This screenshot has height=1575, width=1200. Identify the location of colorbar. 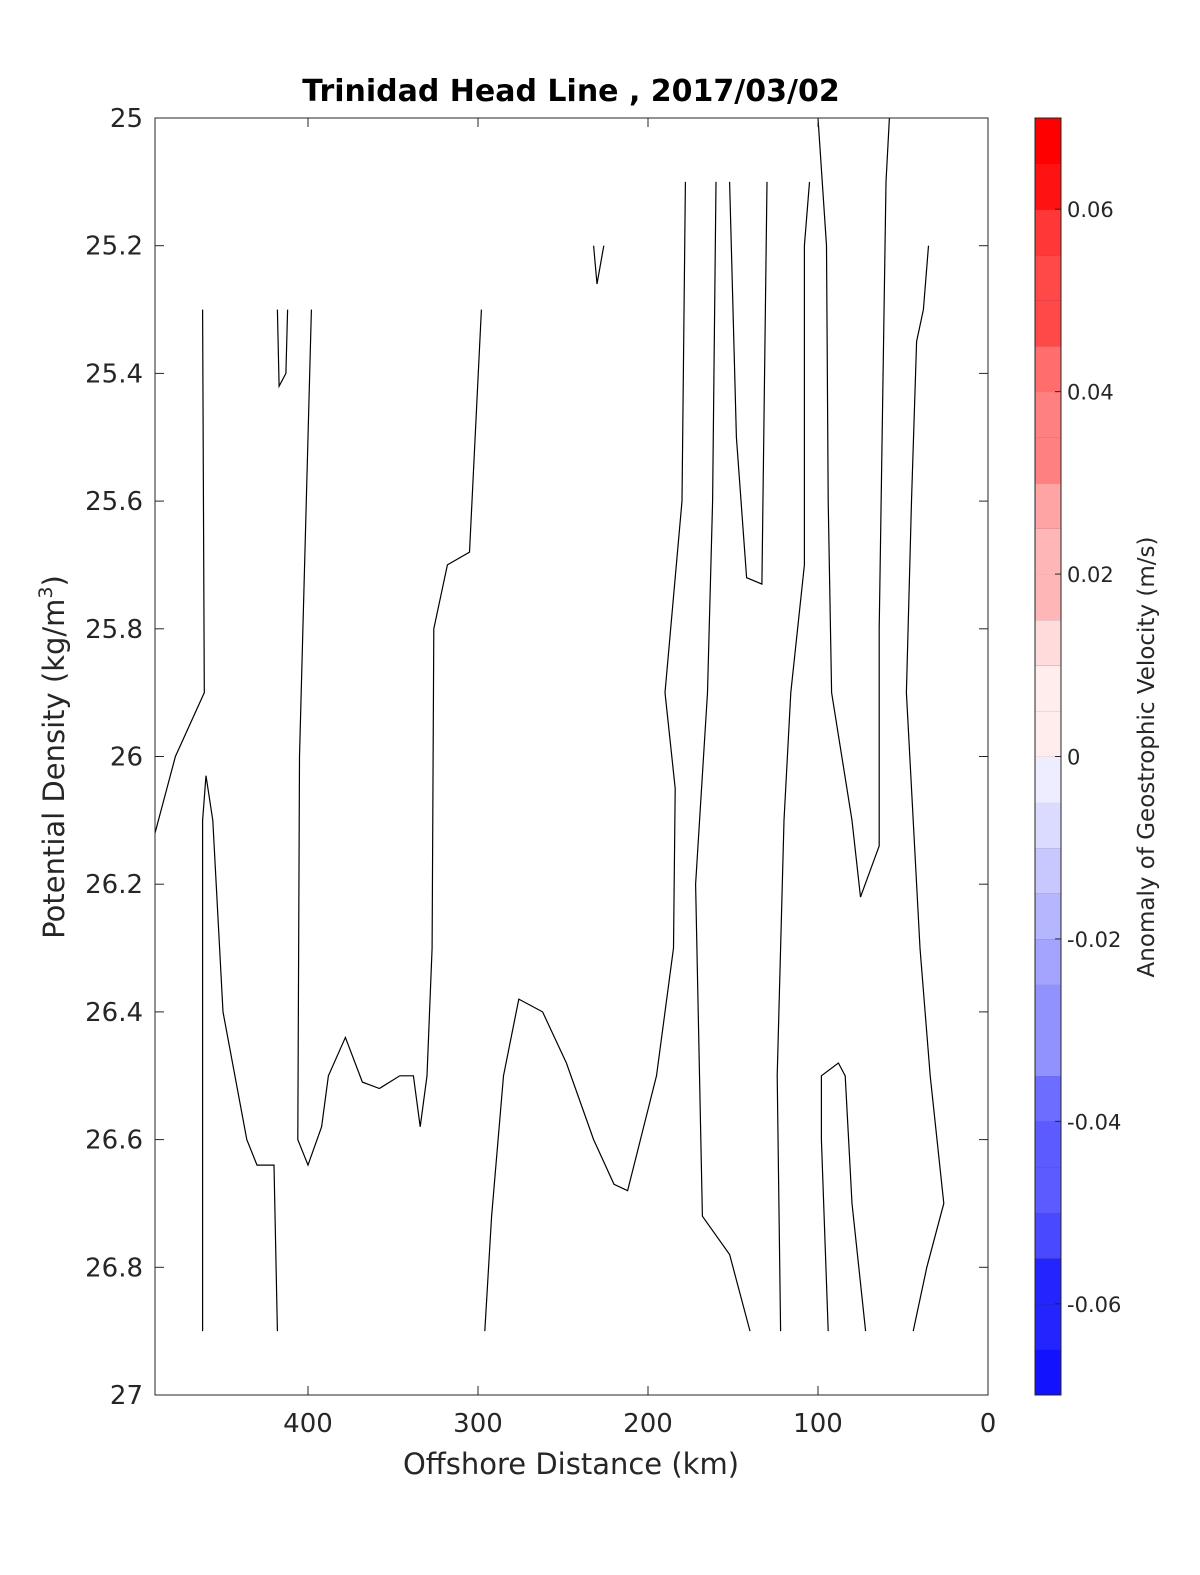
(1048, 756).